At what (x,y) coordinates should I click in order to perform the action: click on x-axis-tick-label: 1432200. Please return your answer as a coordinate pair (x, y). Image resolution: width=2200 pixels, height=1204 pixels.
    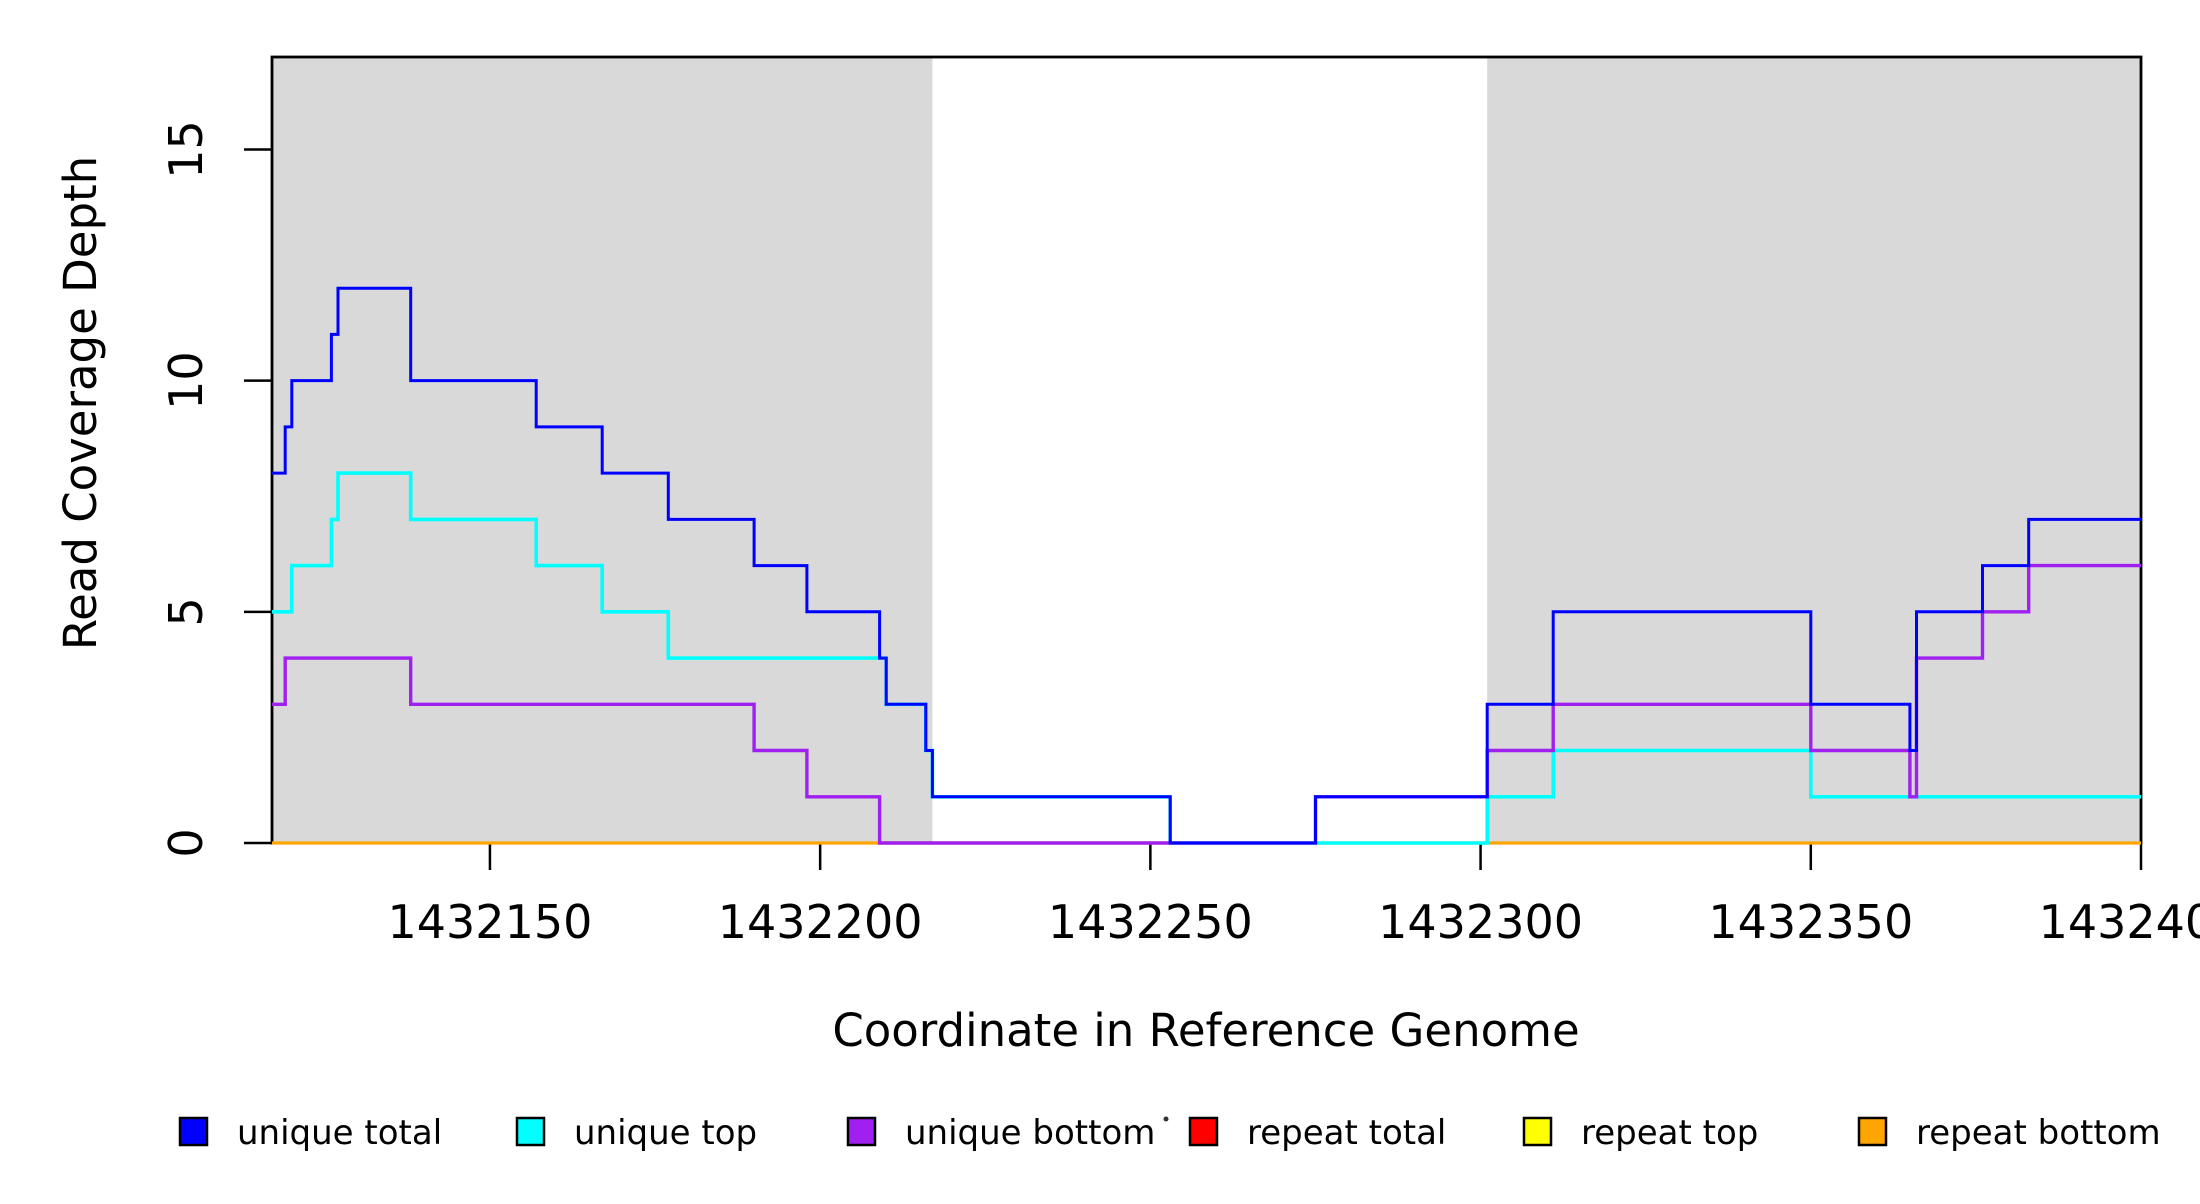
    Looking at the image, I should click on (820, 922).